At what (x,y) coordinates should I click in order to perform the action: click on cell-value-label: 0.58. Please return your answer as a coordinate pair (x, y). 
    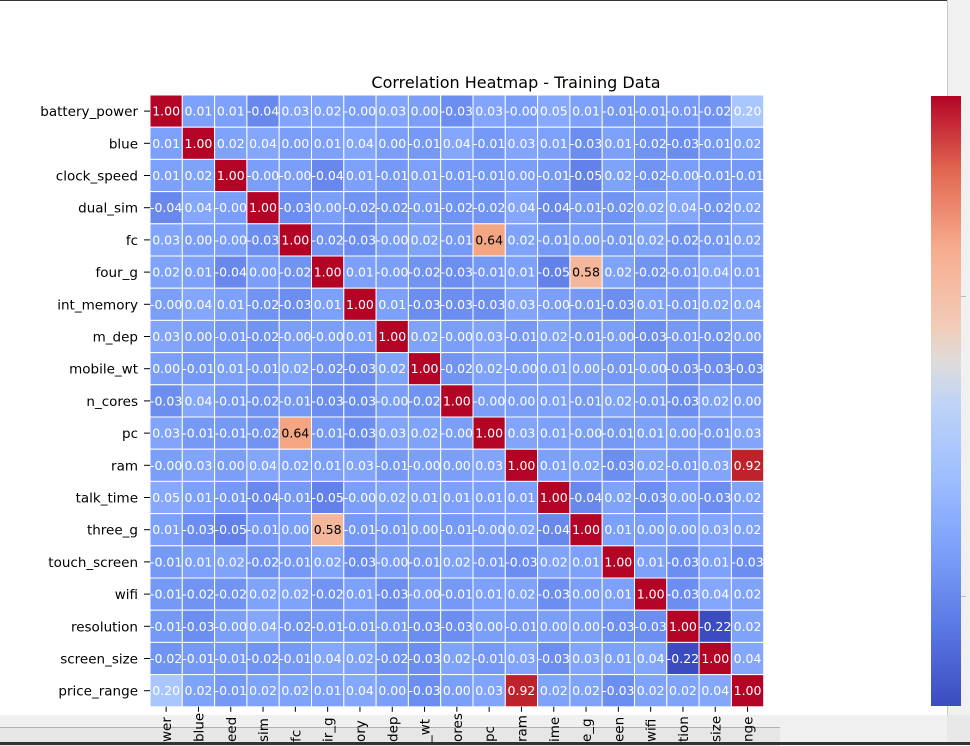
    Looking at the image, I should click on (586, 272).